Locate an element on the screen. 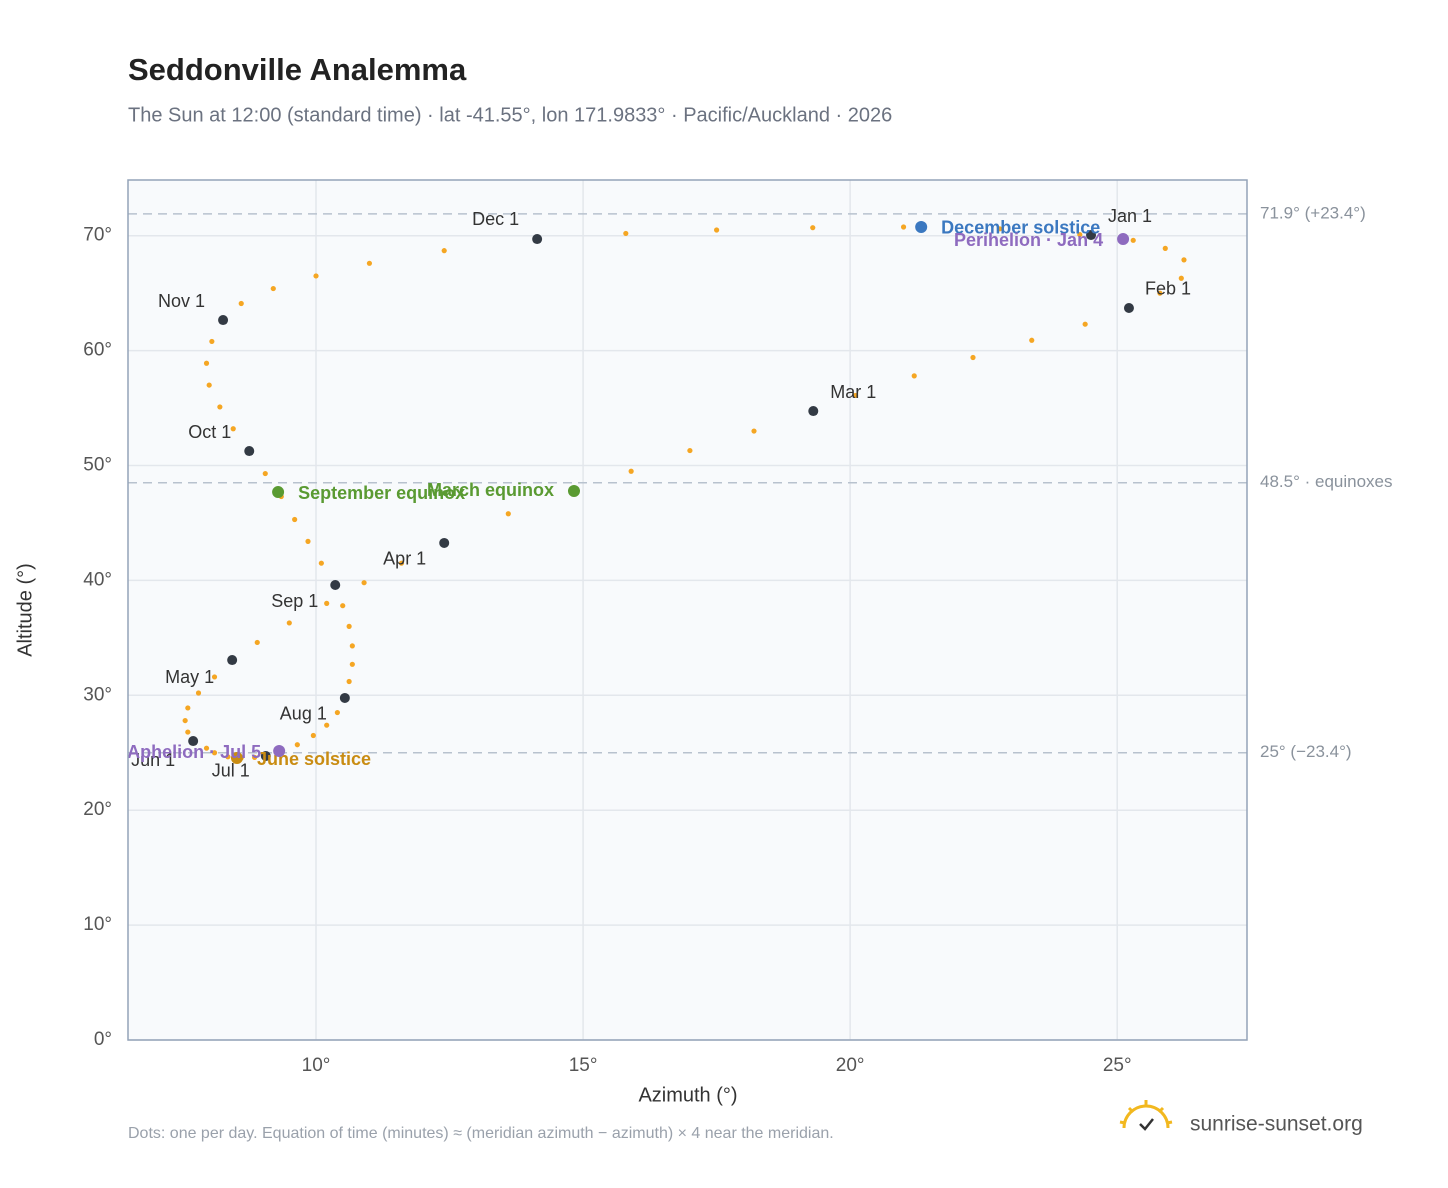  month-label: Mar 1 is located at coordinates (853, 392).